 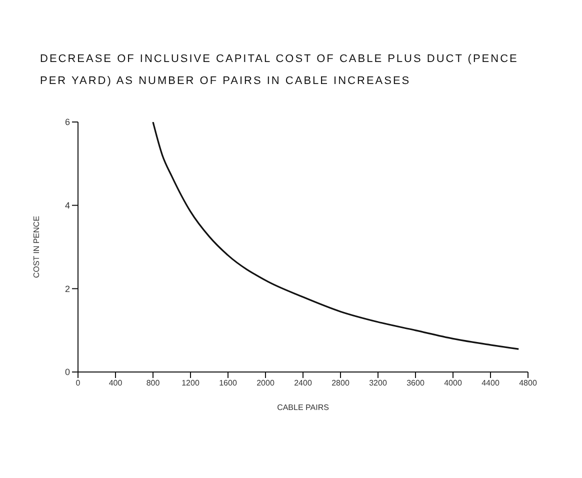 What do you see at coordinates (67, 205) in the screenshot?
I see `y-tick-label: 4` at bounding box center [67, 205].